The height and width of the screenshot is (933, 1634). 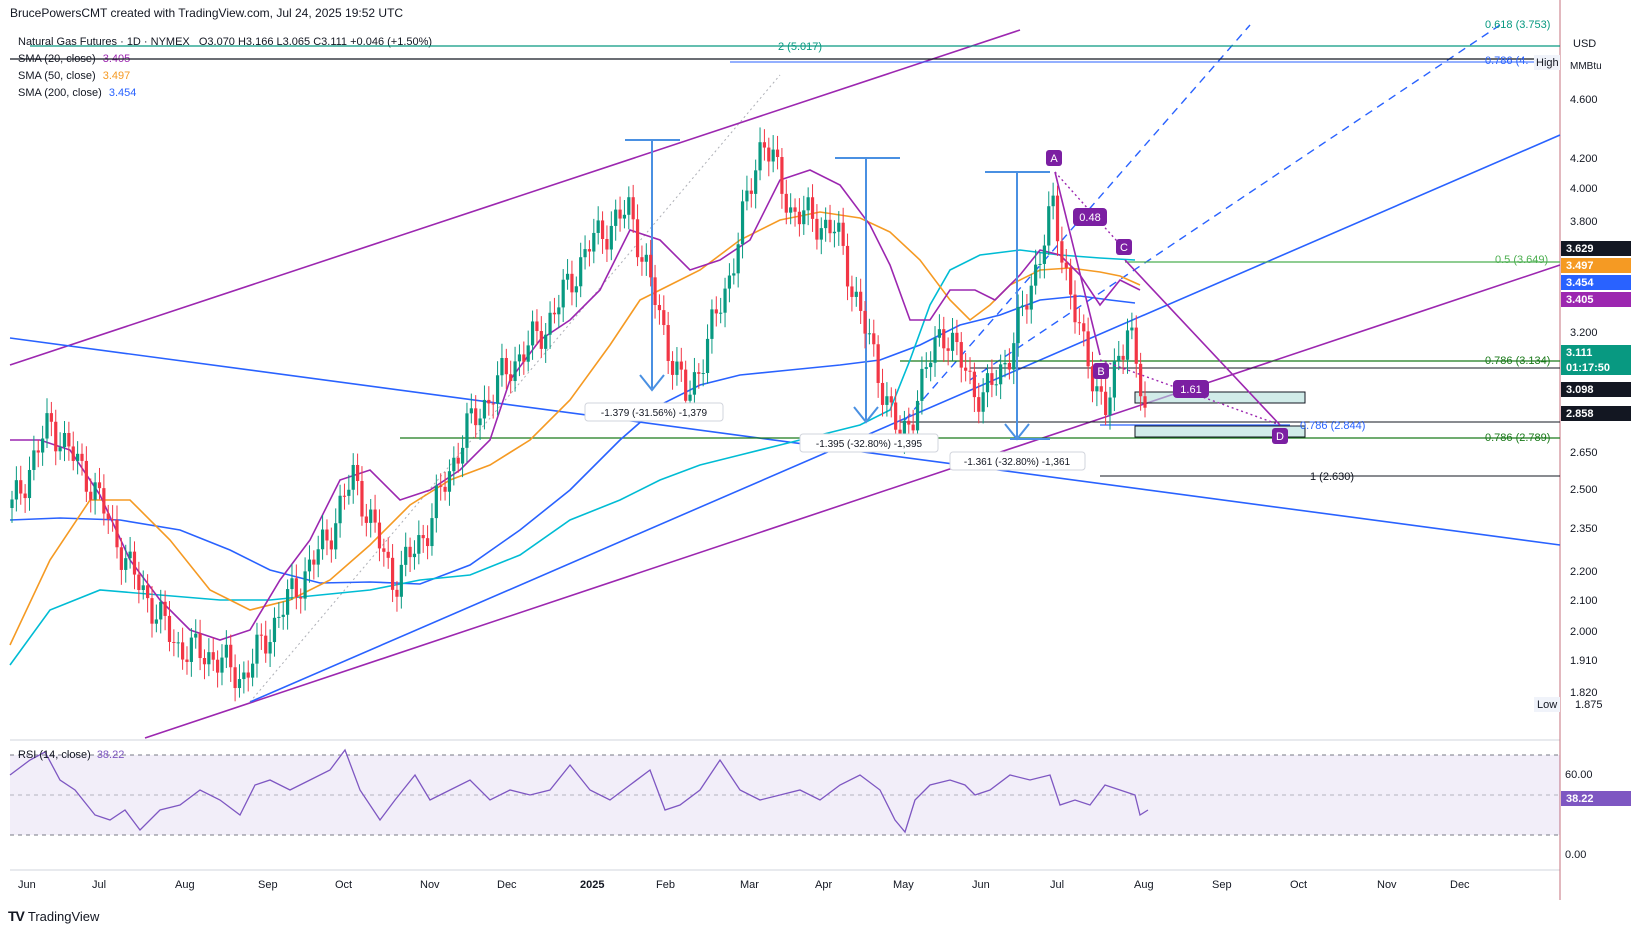 What do you see at coordinates (1101, 371) in the screenshot?
I see `pattern-point-b: B` at bounding box center [1101, 371].